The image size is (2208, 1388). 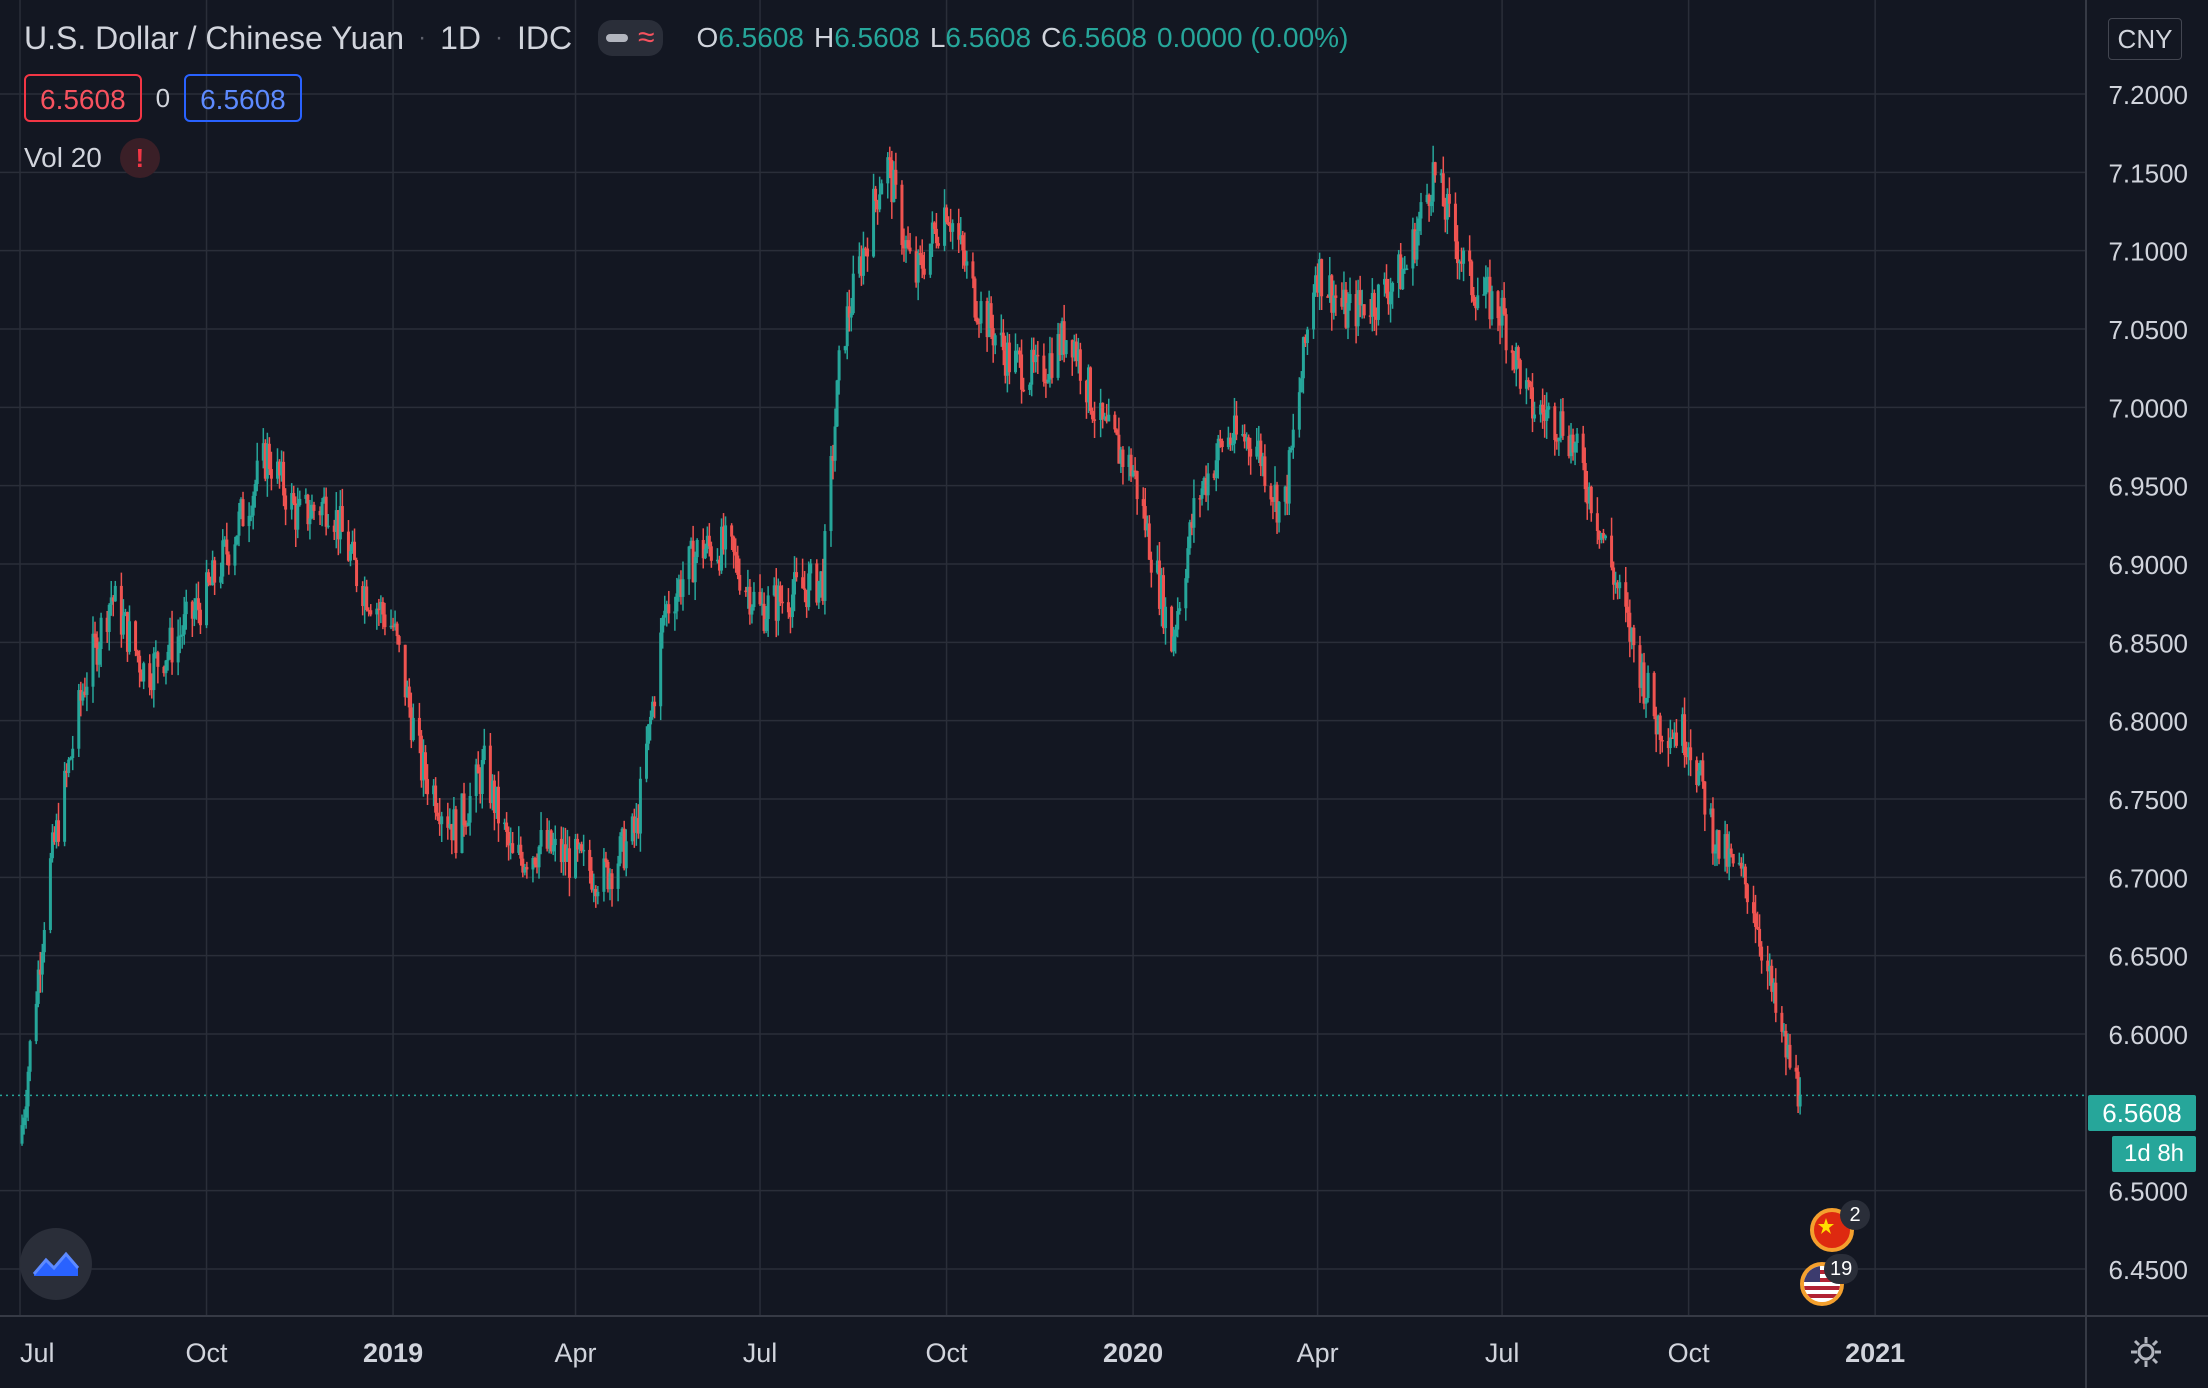 What do you see at coordinates (646, 37) in the screenshot?
I see `wave-icon: ≈` at bounding box center [646, 37].